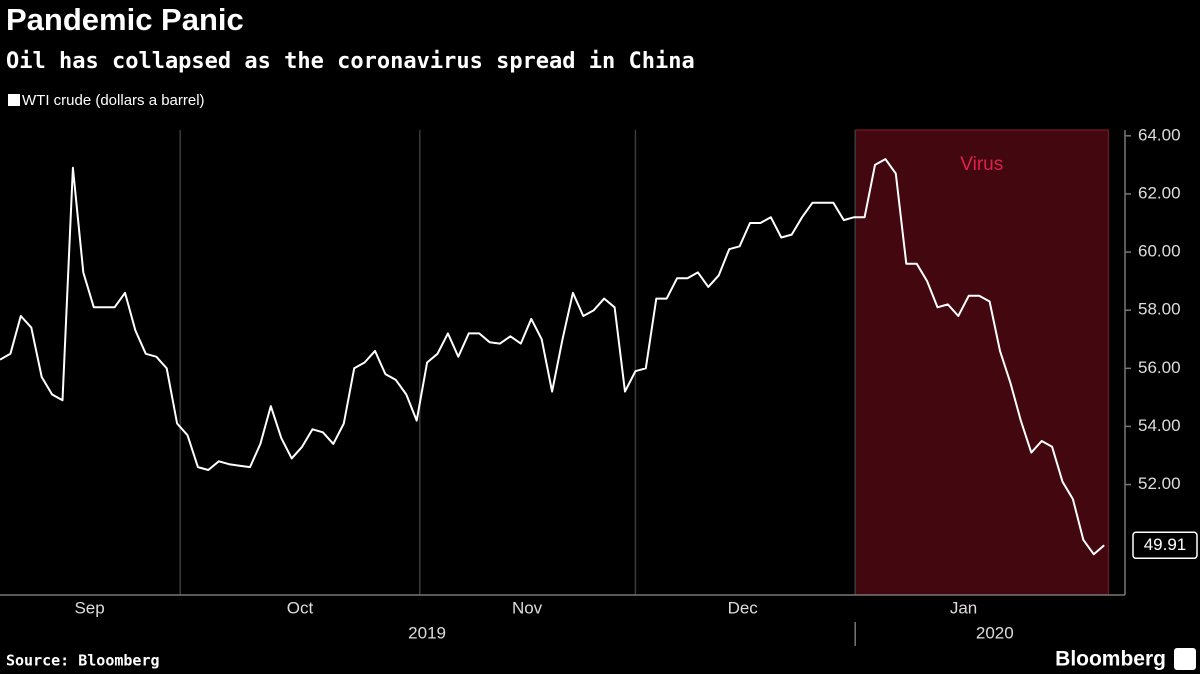 The width and height of the screenshot is (1200, 674). Describe the element at coordinates (1110, 659) in the screenshot. I see `brand: Bloomberg` at that location.